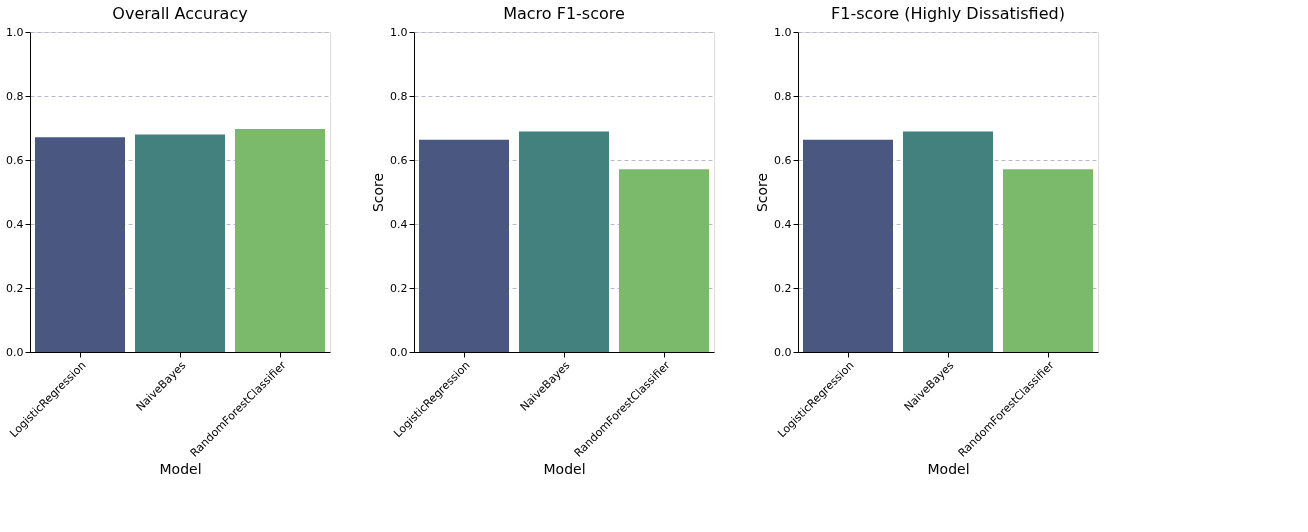 Image resolution: width=1308 pixels, height=532 pixels. Describe the element at coordinates (564, 13) in the screenshot. I see `chart-title: Macro F1-score` at that location.